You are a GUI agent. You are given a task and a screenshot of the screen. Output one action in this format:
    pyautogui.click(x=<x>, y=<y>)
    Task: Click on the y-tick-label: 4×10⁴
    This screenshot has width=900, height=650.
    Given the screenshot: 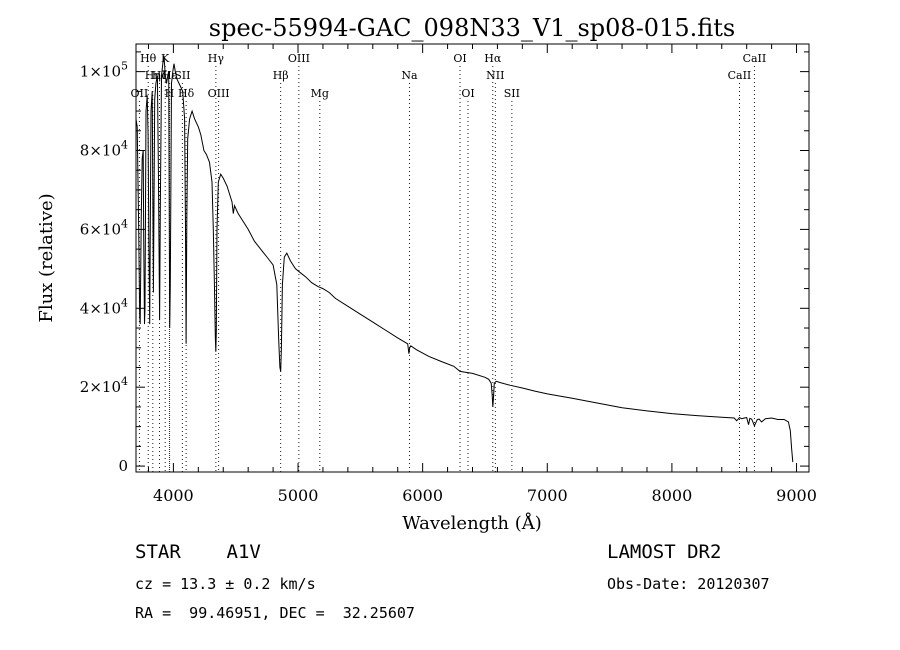 What is the action you would take?
    pyautogui.click(x=104, y=306)
    